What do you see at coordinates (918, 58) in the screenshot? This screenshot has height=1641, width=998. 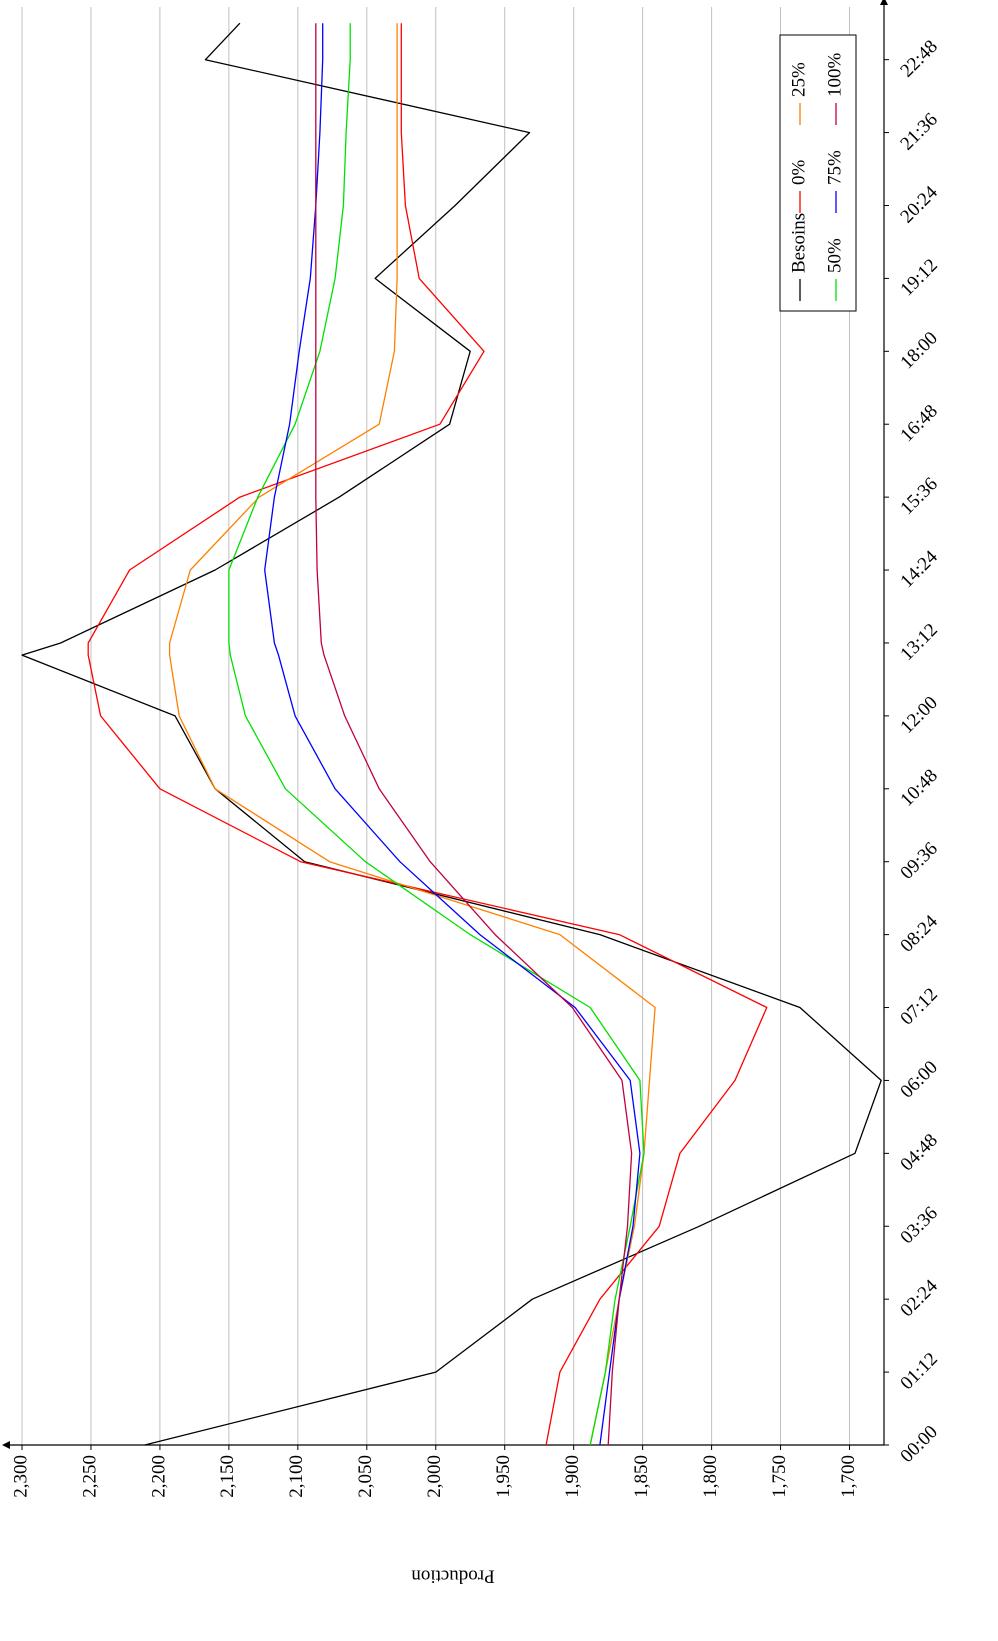 I see `x-tick-label: 22:48` at bounding box center [918, 58].